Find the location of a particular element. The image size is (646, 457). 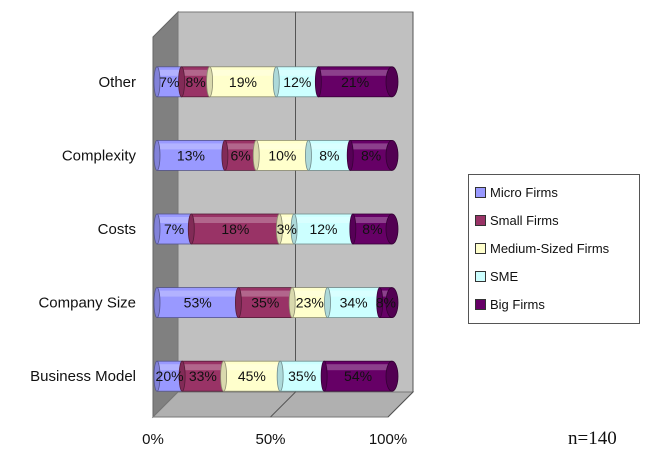

x-tick-label: 100% is located at coordinates (388, 439).